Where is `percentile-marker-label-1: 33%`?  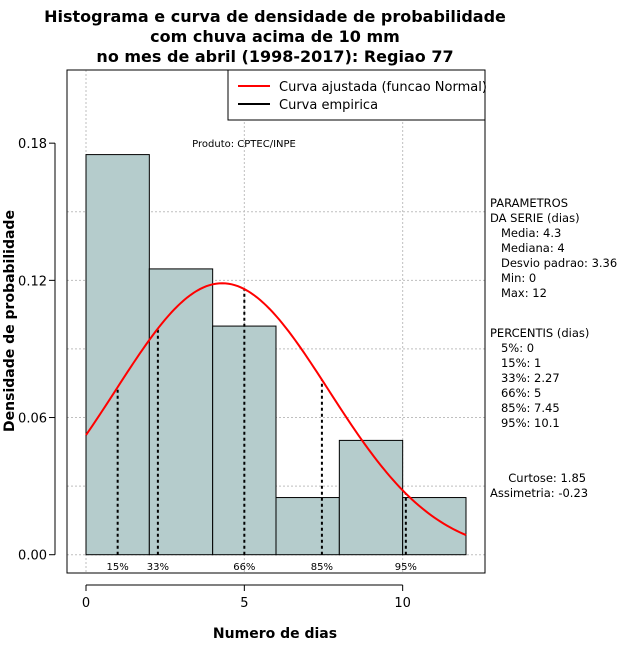 percentile-marker-label-1: 33% is located at coordinates (158, 567).